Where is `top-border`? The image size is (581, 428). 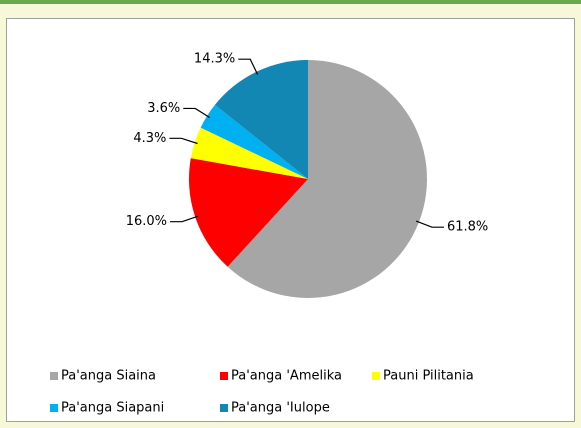
top-border is located at coordinates (290, 2).